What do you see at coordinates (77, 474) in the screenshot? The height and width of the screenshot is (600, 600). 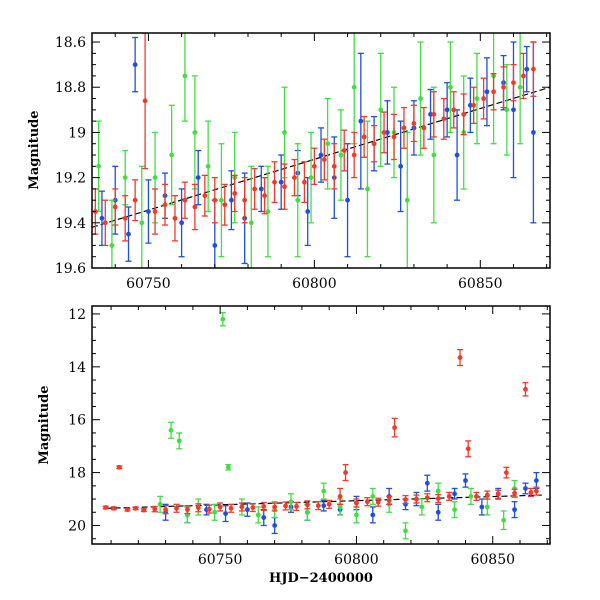 I see `y-tick-label: 18` at bounding box center [77, 474].